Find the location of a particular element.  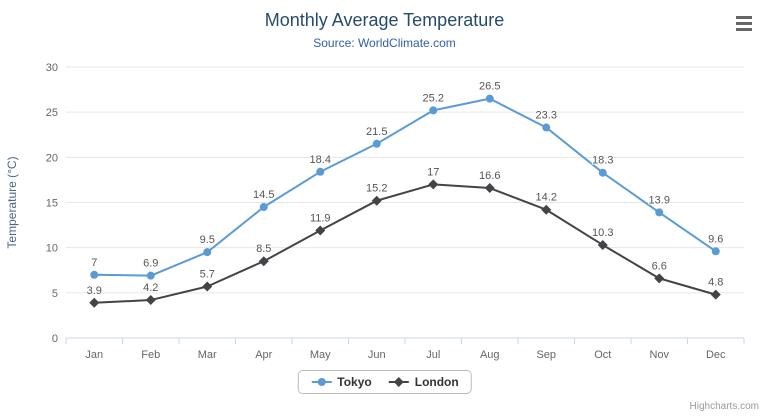

data-label-london: 11.9 is located at coordinates (320, 219).